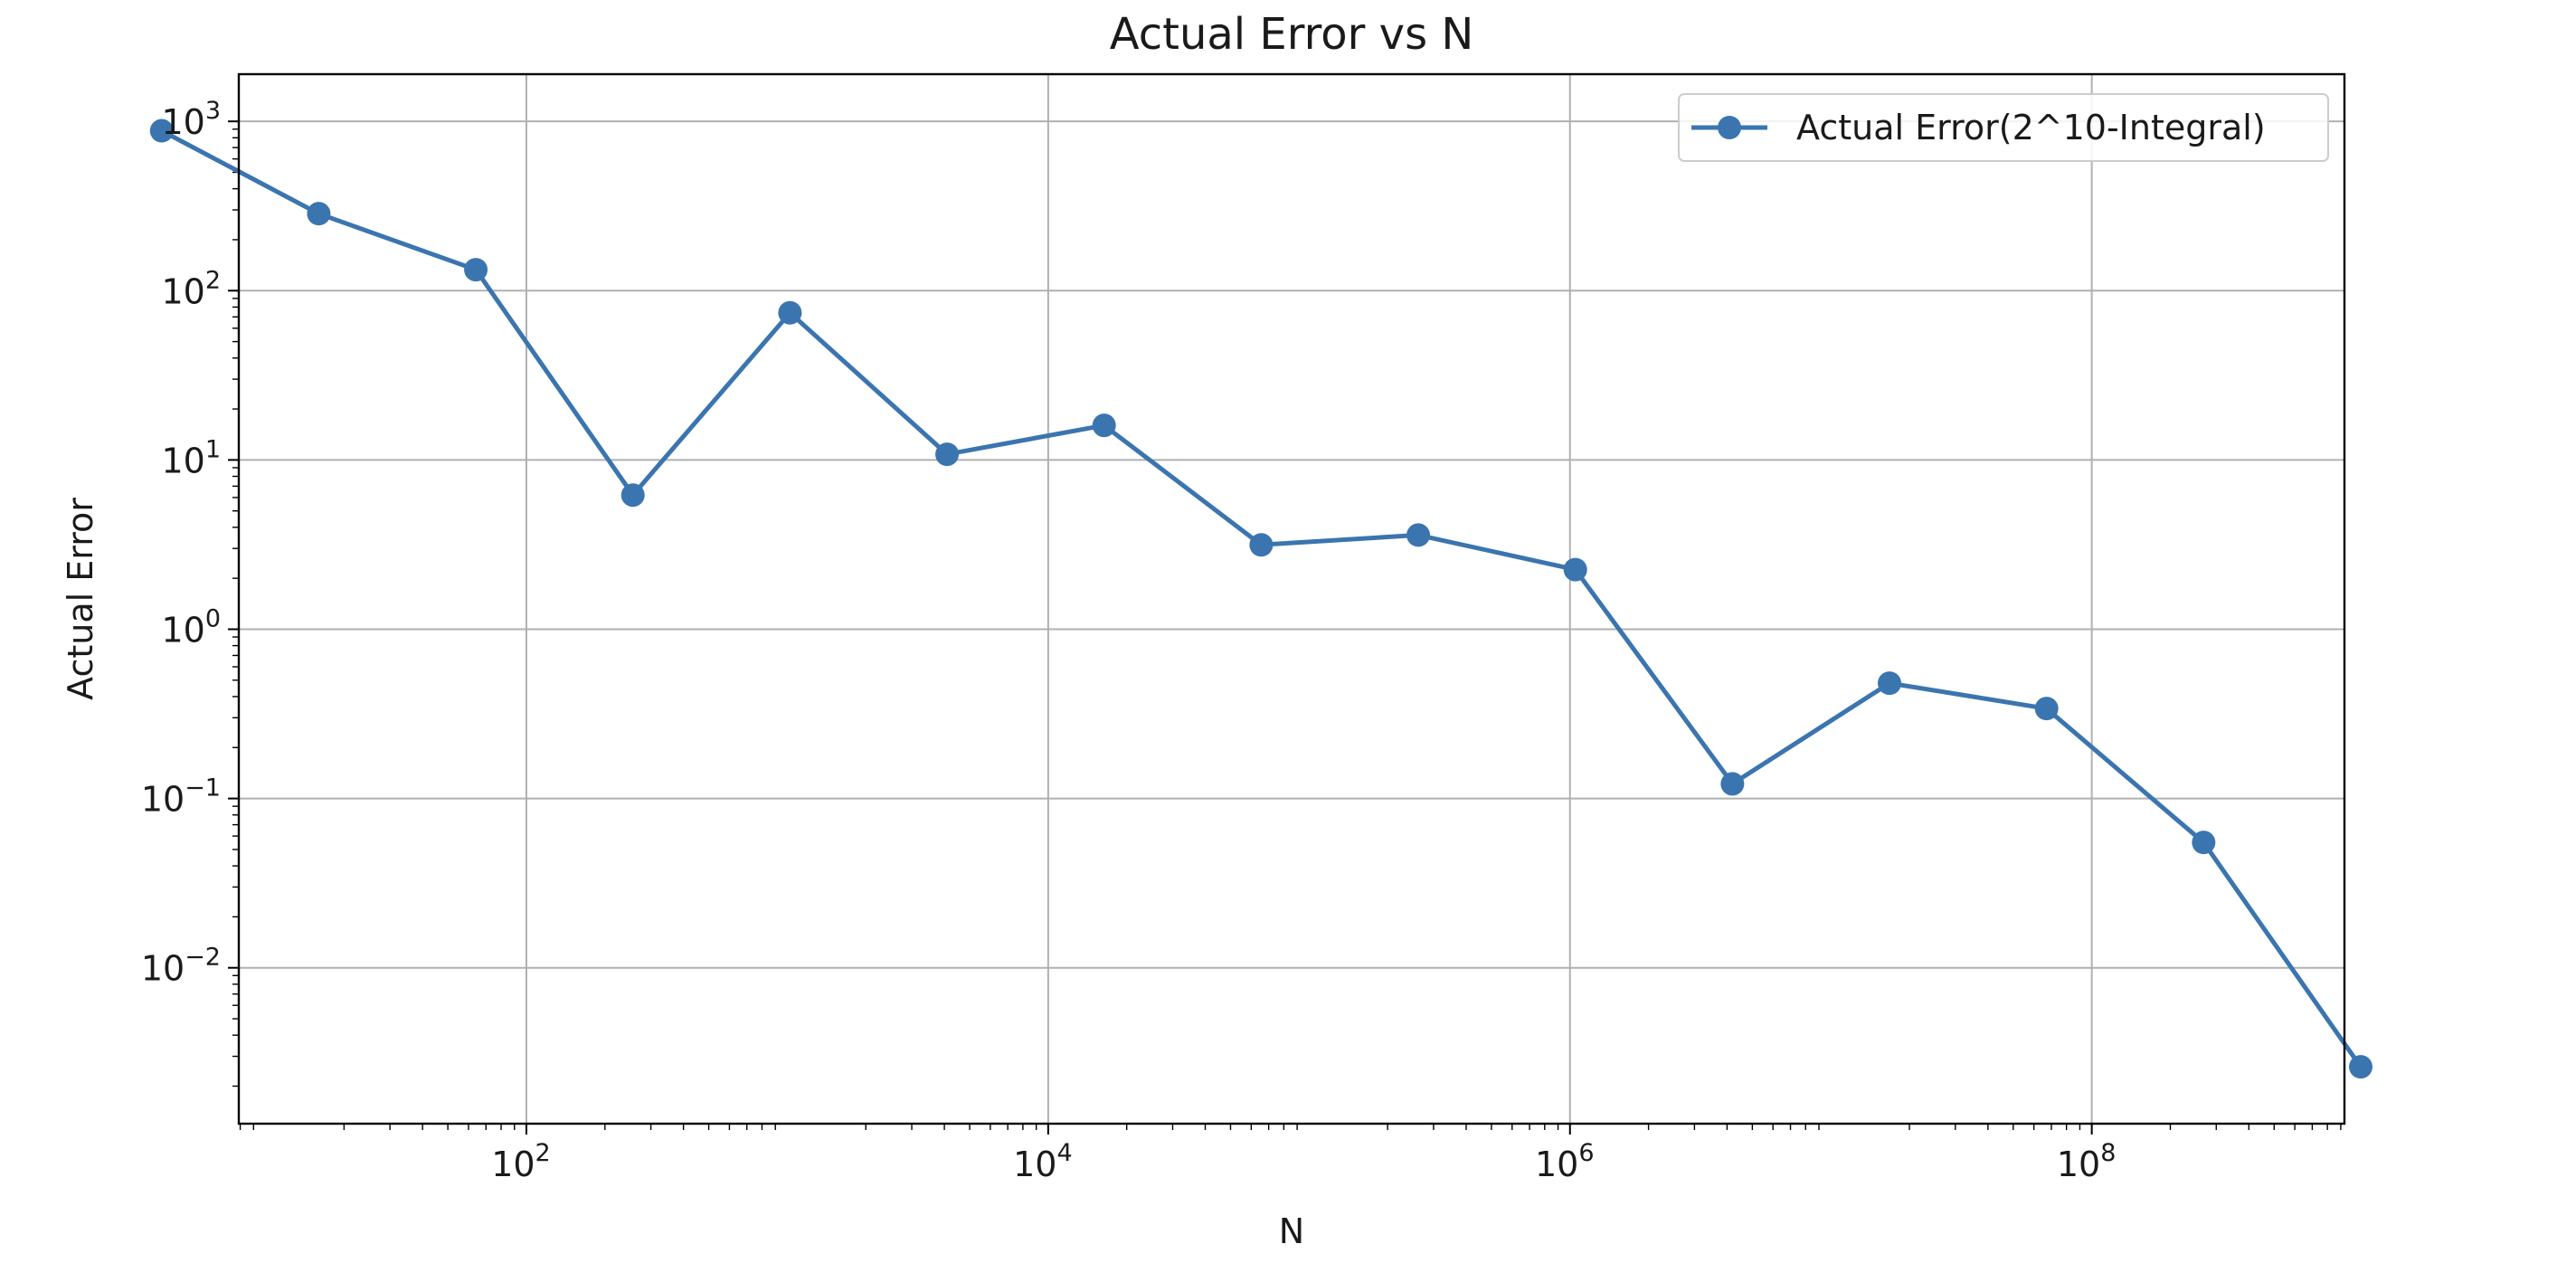 This screenshot has height=1263, width=2576. Describe the element at coordinates (2087, 1162) in the screenshot. I see `x-tick-label: 108` at that location.